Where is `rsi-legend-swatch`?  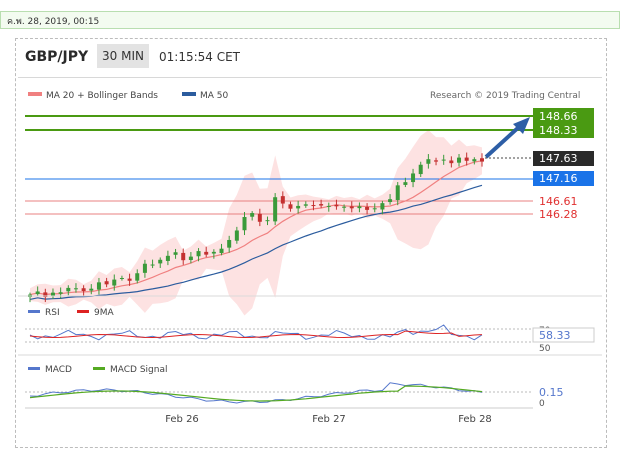 rsi-legend-swatch is located at coordinates (34, 311).